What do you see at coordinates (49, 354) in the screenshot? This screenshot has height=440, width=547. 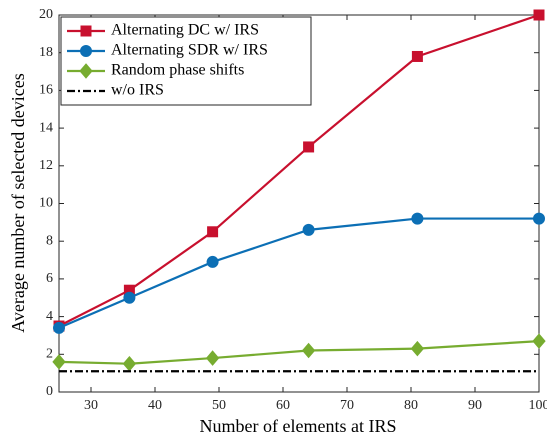 I see `y-tick-label: 2` at bounding box center [49, 354].